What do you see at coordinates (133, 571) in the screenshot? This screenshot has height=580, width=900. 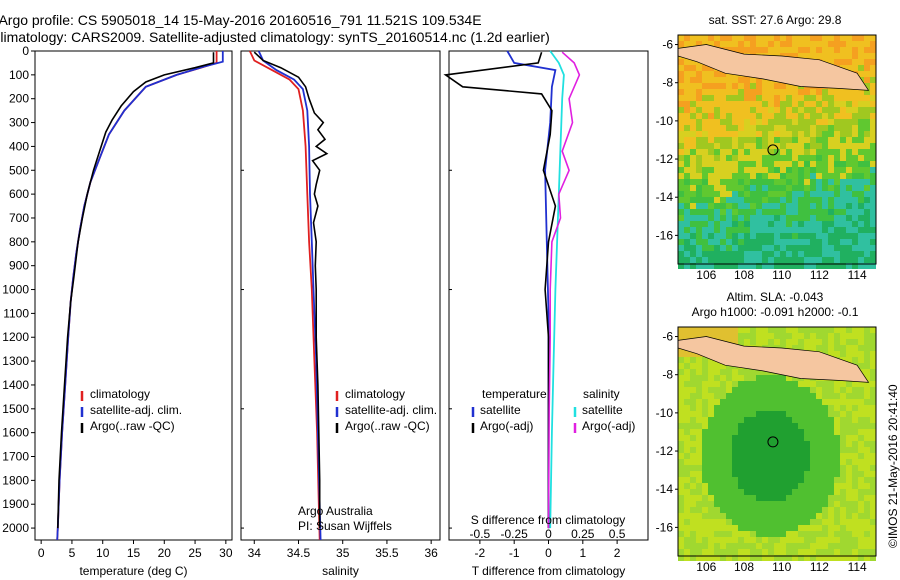 I see `temperature-xaxis-label: temperature (deg C)` at bounding box center [133, 571].